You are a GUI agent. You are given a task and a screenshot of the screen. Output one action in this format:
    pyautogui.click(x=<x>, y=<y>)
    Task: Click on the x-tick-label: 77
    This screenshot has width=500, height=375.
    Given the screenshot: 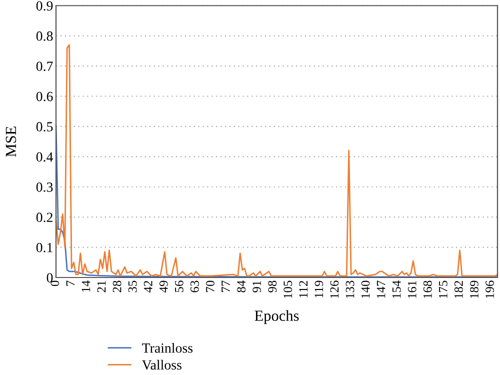 What is the action you would take?
    pyautogui.click(x=226, y=286)
    